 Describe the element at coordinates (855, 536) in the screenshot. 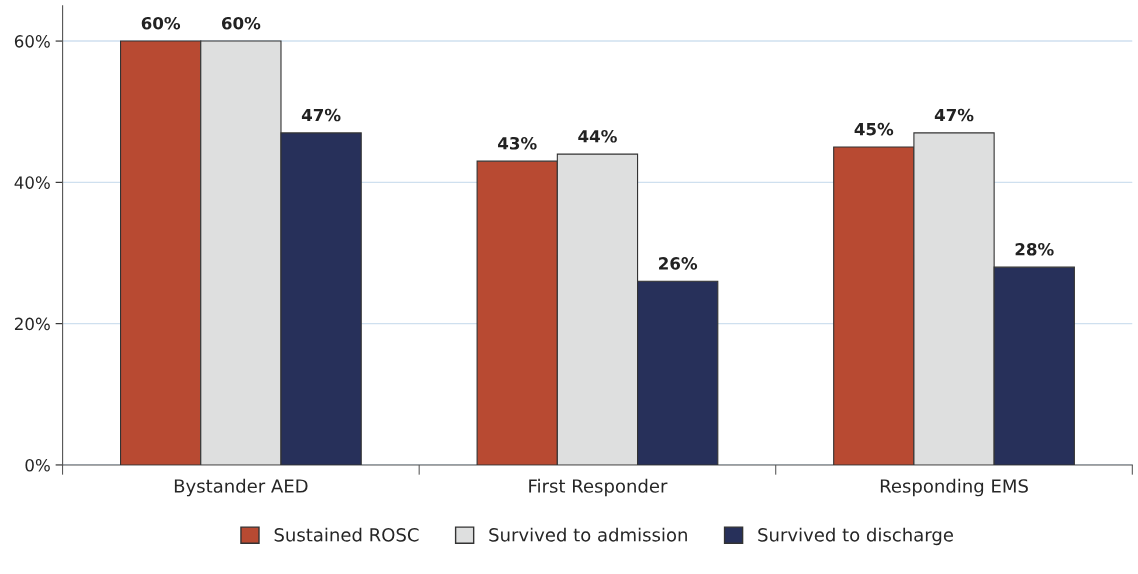

I see `legend-label: Survived to discharge` at that location.